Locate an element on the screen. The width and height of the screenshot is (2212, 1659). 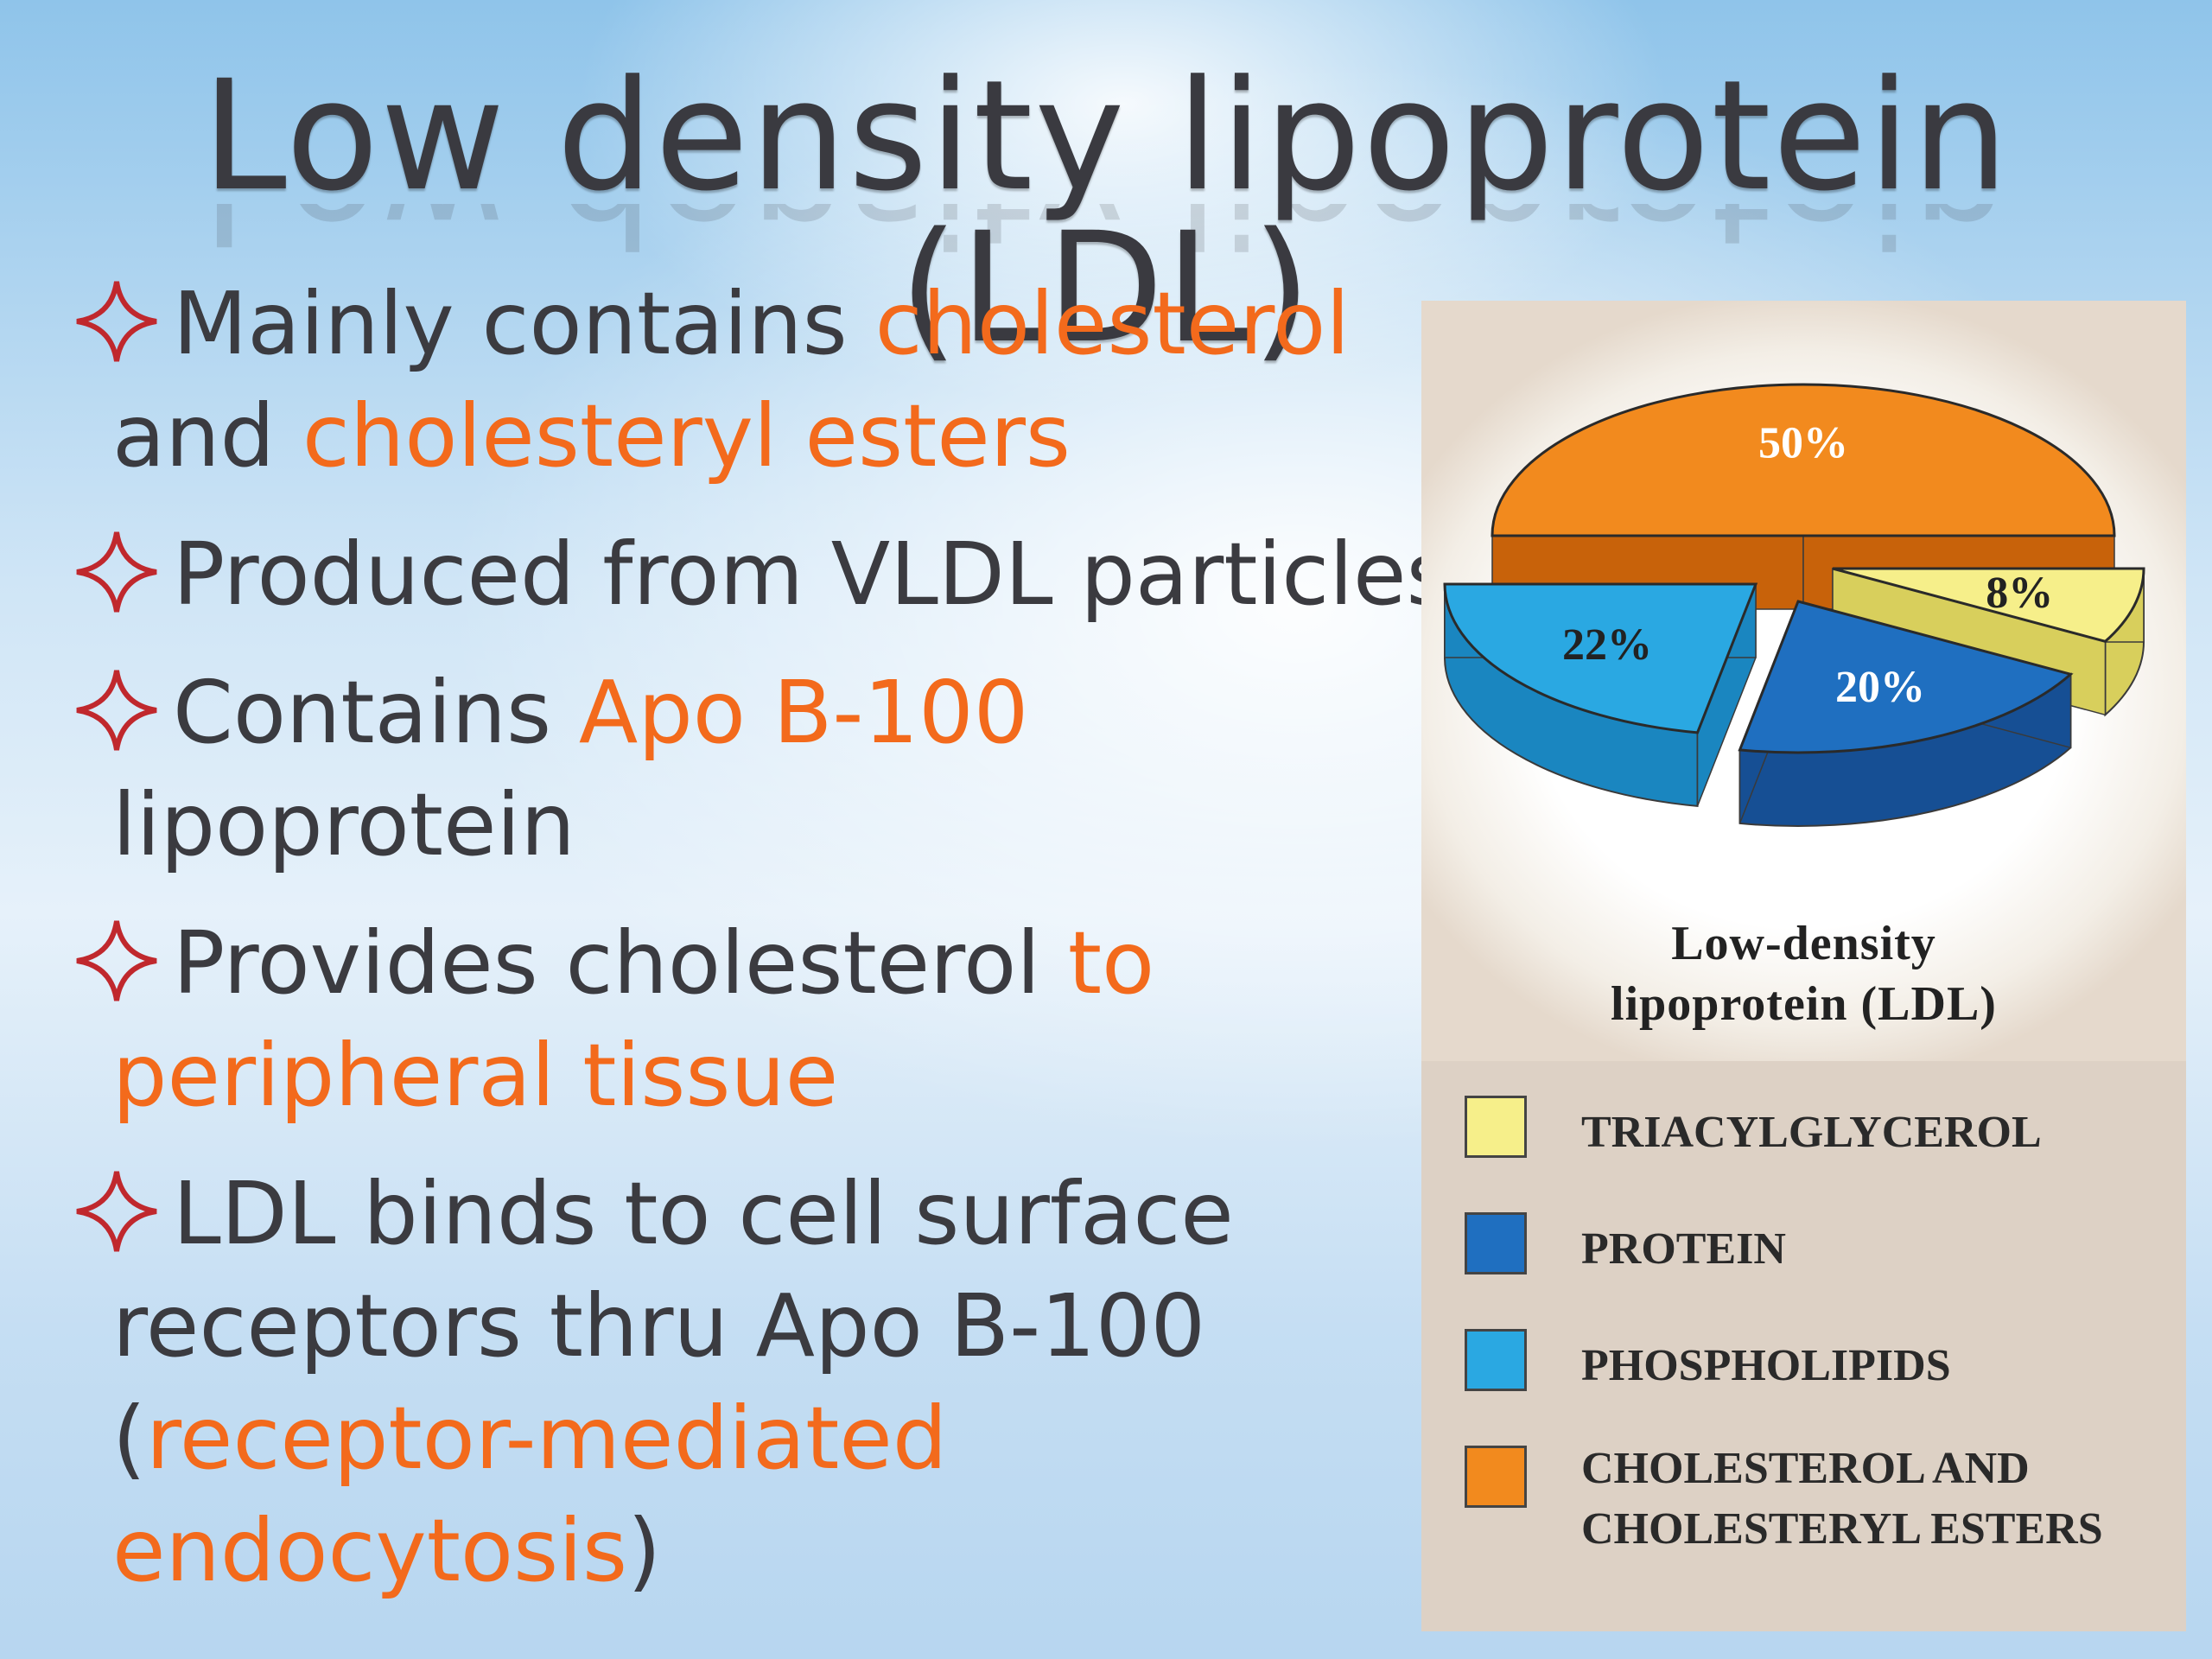
bullet-item: Produced from VLDL particles is located at coordinates (762, 574).